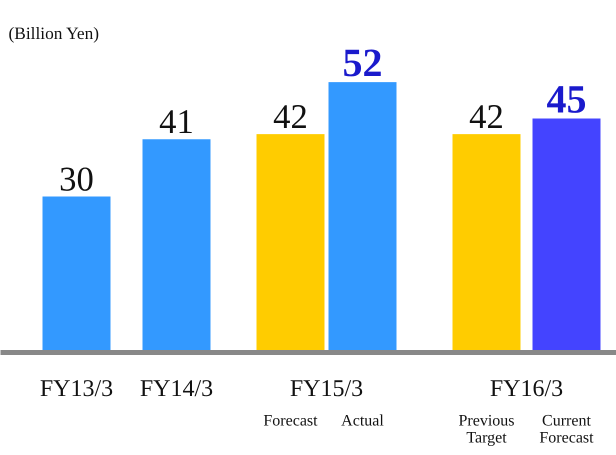 This screenshot has height=455, width=616. Describe the element at coordinates (362, 421) in the screenshot. I see `x-tick-label: Actual` at that location.